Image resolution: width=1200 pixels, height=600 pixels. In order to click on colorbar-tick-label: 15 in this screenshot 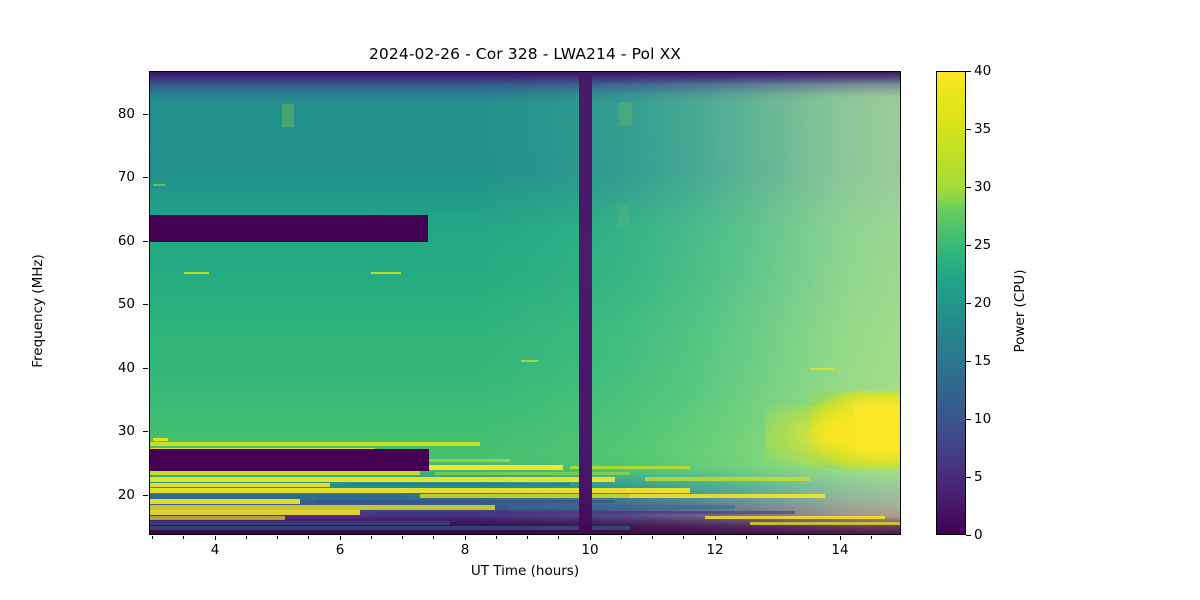, I will do `click(983, 361)`.